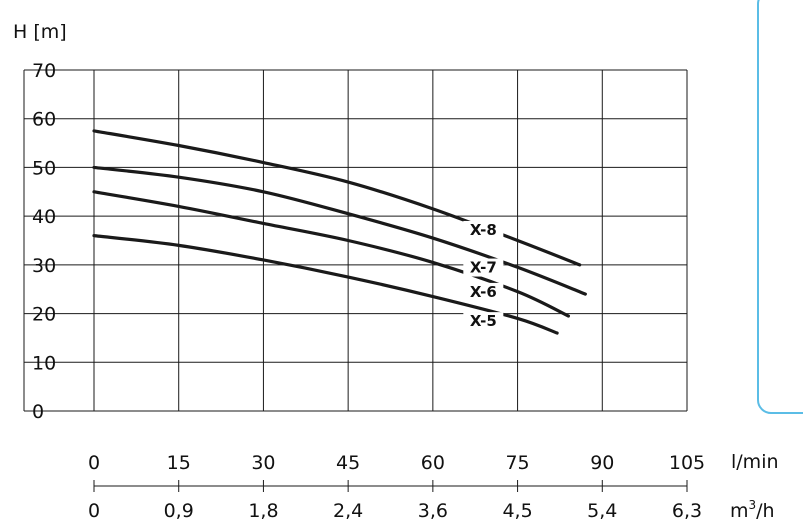 Image resolution: width=803 pixels, height=525 pixels. I want to click on y-tick-label: 60, so click(44, 120).